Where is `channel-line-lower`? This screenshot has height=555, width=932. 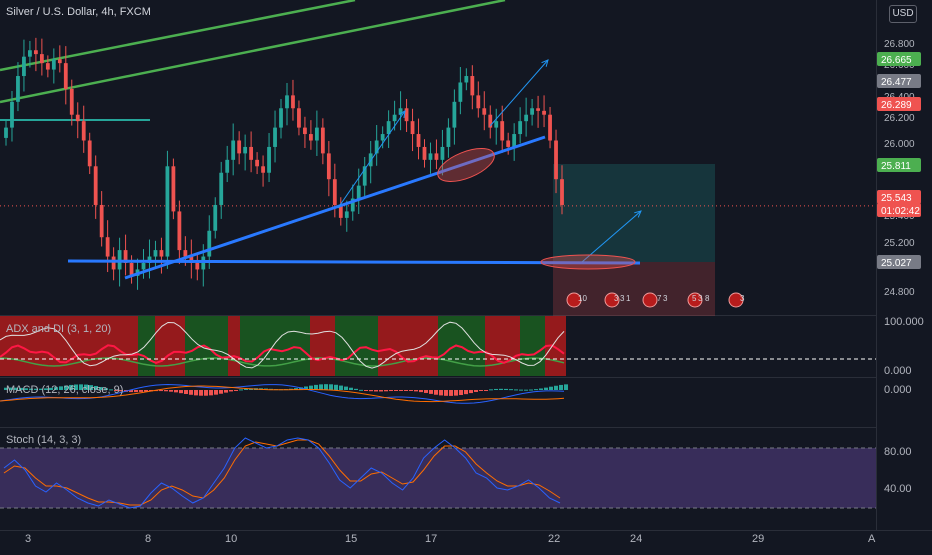 channel-line-lower is located at coordinates (253, 52).